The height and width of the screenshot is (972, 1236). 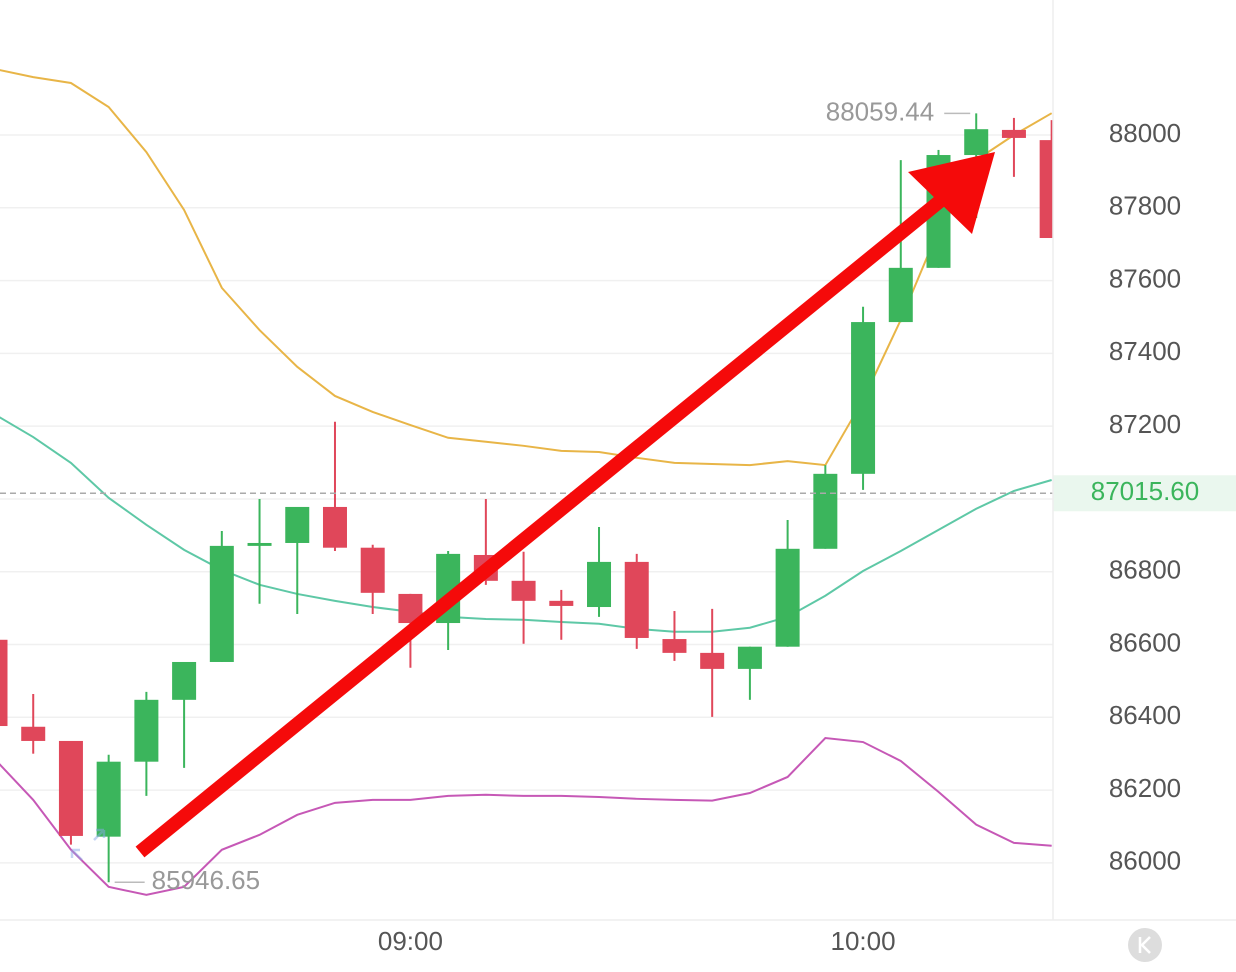 I want to click on k-button, so click(x=1145, y=945).